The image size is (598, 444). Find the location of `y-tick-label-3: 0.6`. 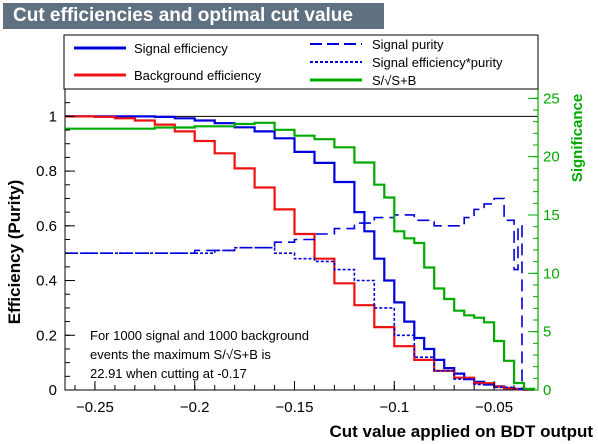

y-tick-label-3: 0.6 is located at coordinates (46, 226).